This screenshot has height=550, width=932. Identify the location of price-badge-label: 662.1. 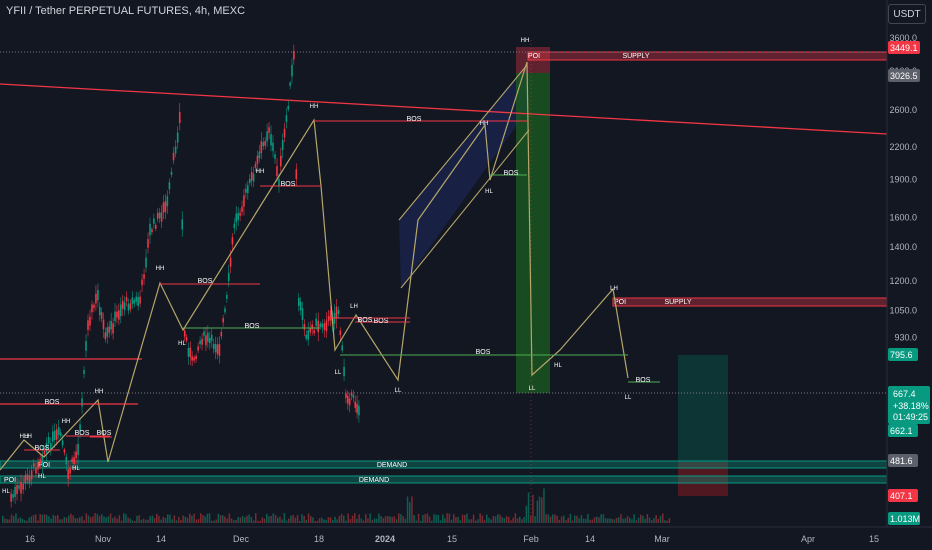
(901, 431).